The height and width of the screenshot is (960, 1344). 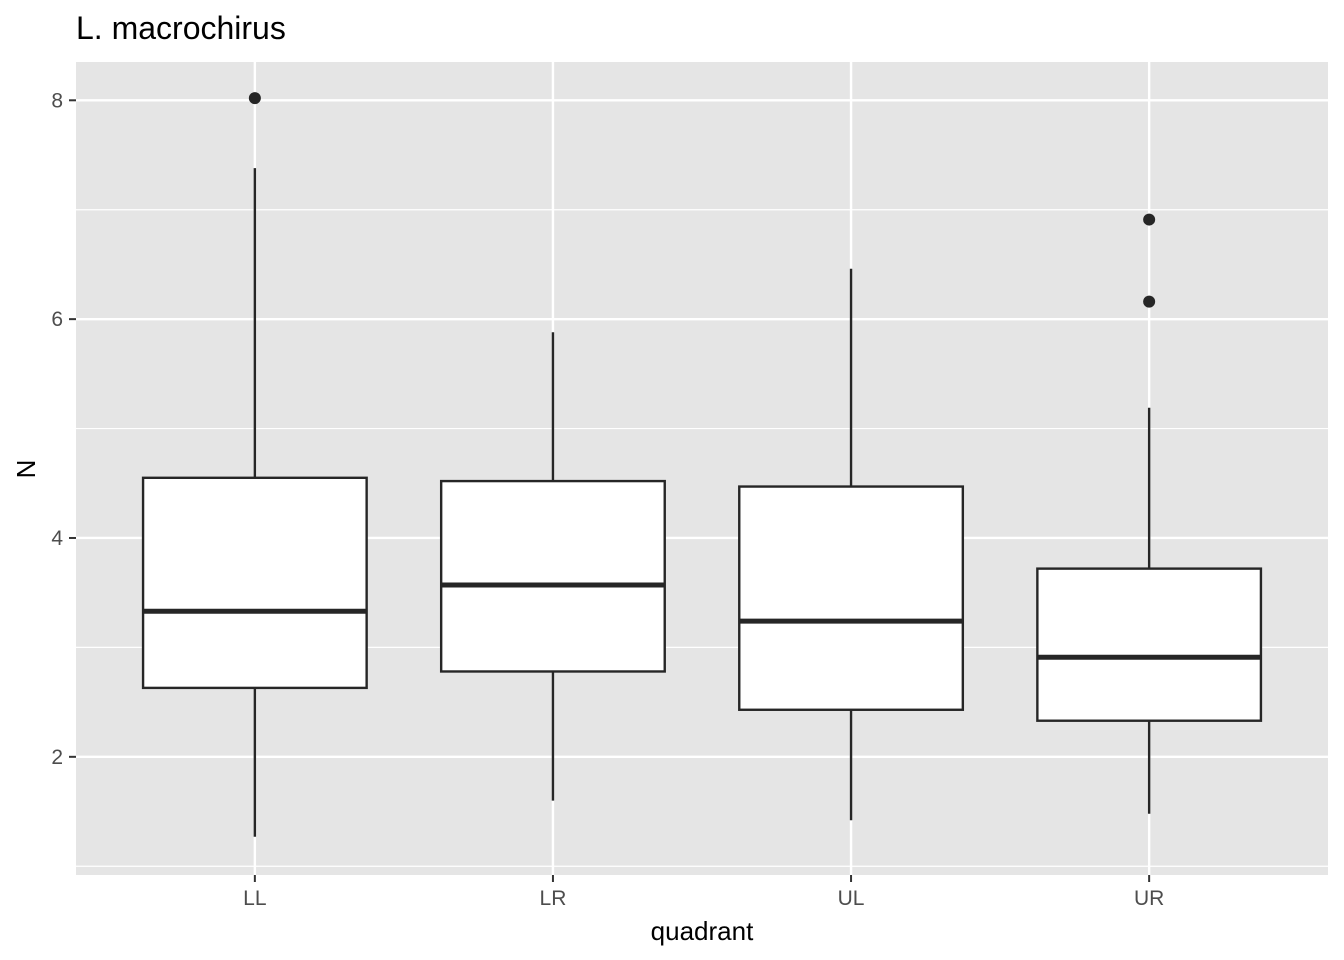 I want to click on box-ul, so click(x=851, y=544).